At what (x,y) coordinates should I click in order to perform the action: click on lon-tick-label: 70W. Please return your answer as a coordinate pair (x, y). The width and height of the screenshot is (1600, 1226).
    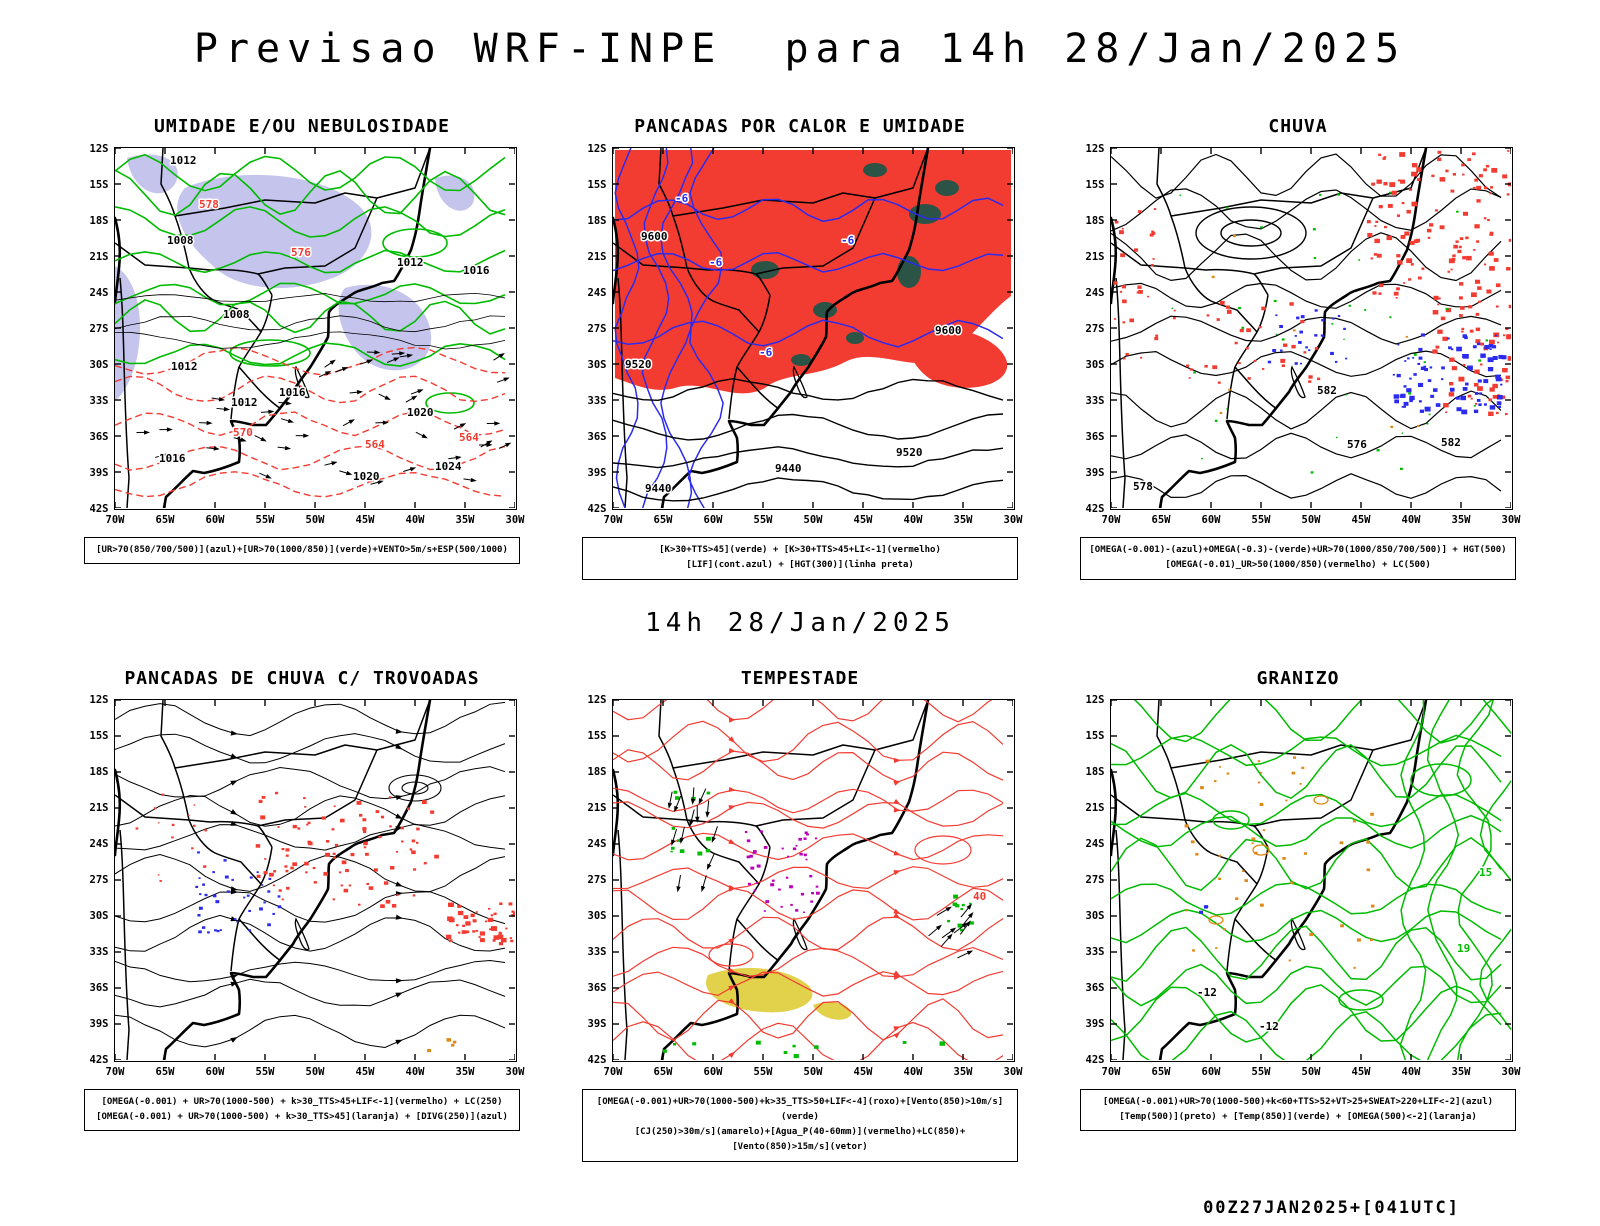
    Looking at the image, I should click on (115, 520).